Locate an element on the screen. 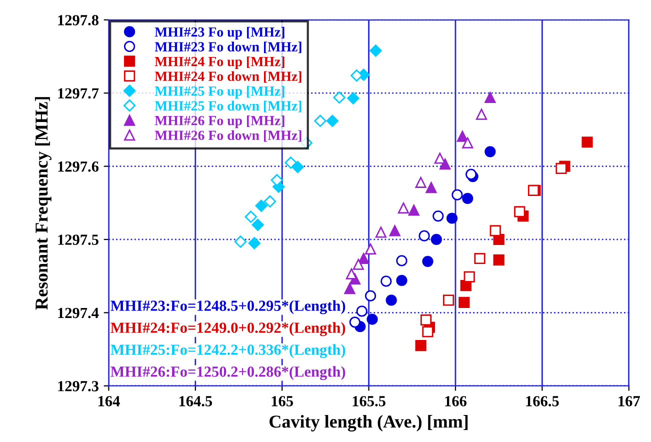 Image resolution: width=651 pixels, height=442 pixels. legend-label: MHI#25 Fo down [MHz] is located at coordinates (228, 106).